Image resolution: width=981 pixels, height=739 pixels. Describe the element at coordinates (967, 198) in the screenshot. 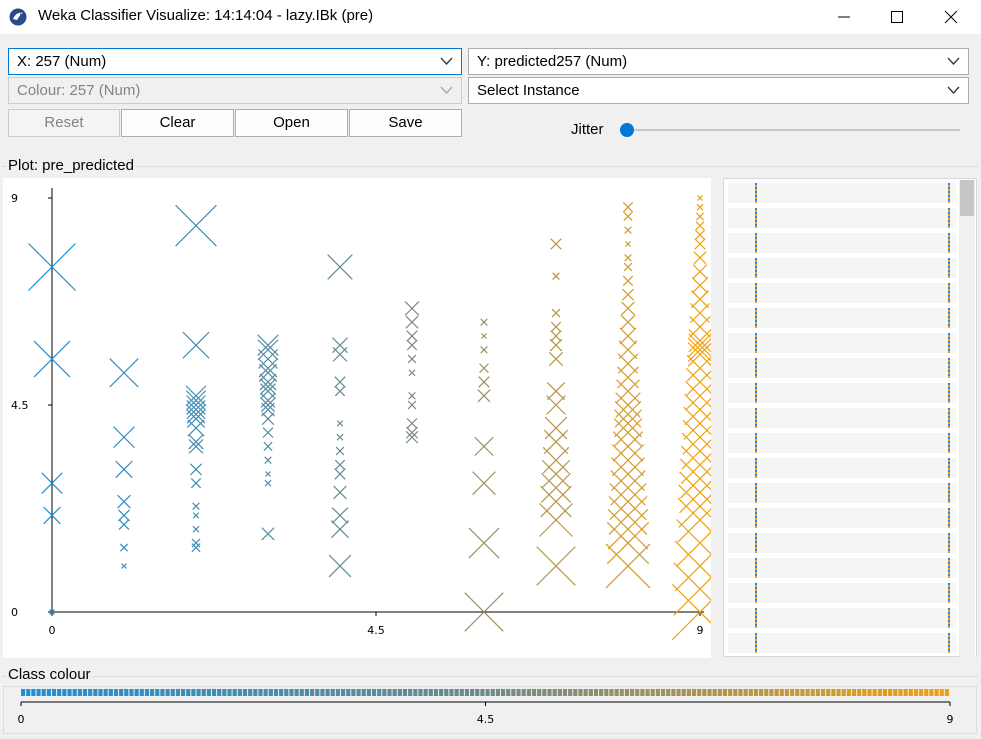

I see `scrollbar-thumb` at that location.